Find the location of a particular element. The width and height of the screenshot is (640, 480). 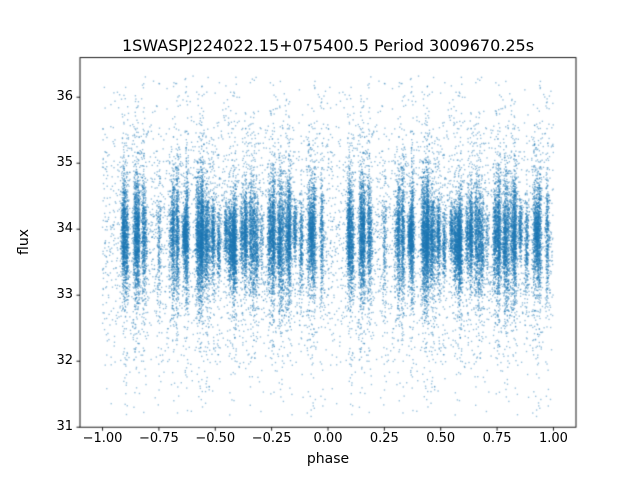

x-tick-label: −0.75 is located at coordinates (158, 438).